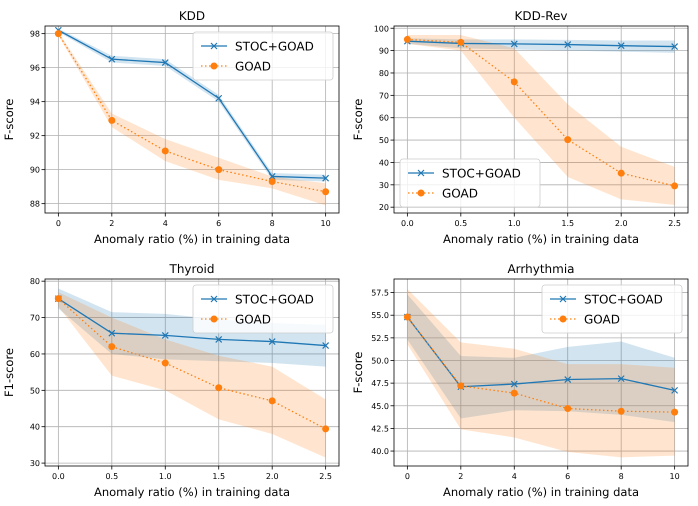 The height and width of the screenshot is (506, 698). Describe the element at coordinates (541, 269) in the screenshot. I see `chart-title: Arrhythmia` at that location.